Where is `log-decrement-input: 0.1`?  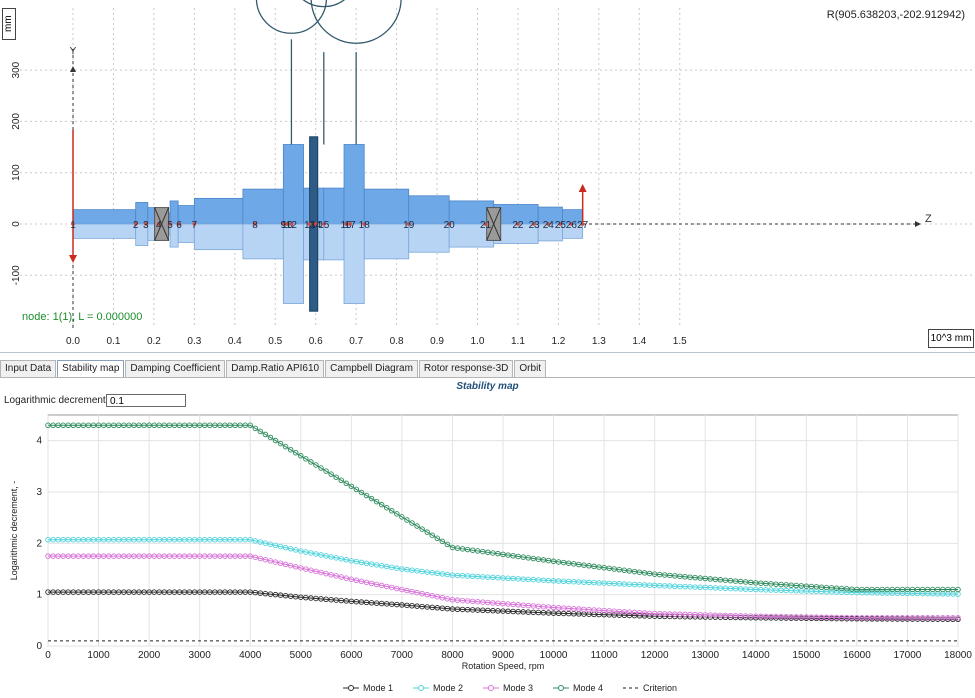
log-decrement-input: 0.1 is located at coordinates (146, 400).